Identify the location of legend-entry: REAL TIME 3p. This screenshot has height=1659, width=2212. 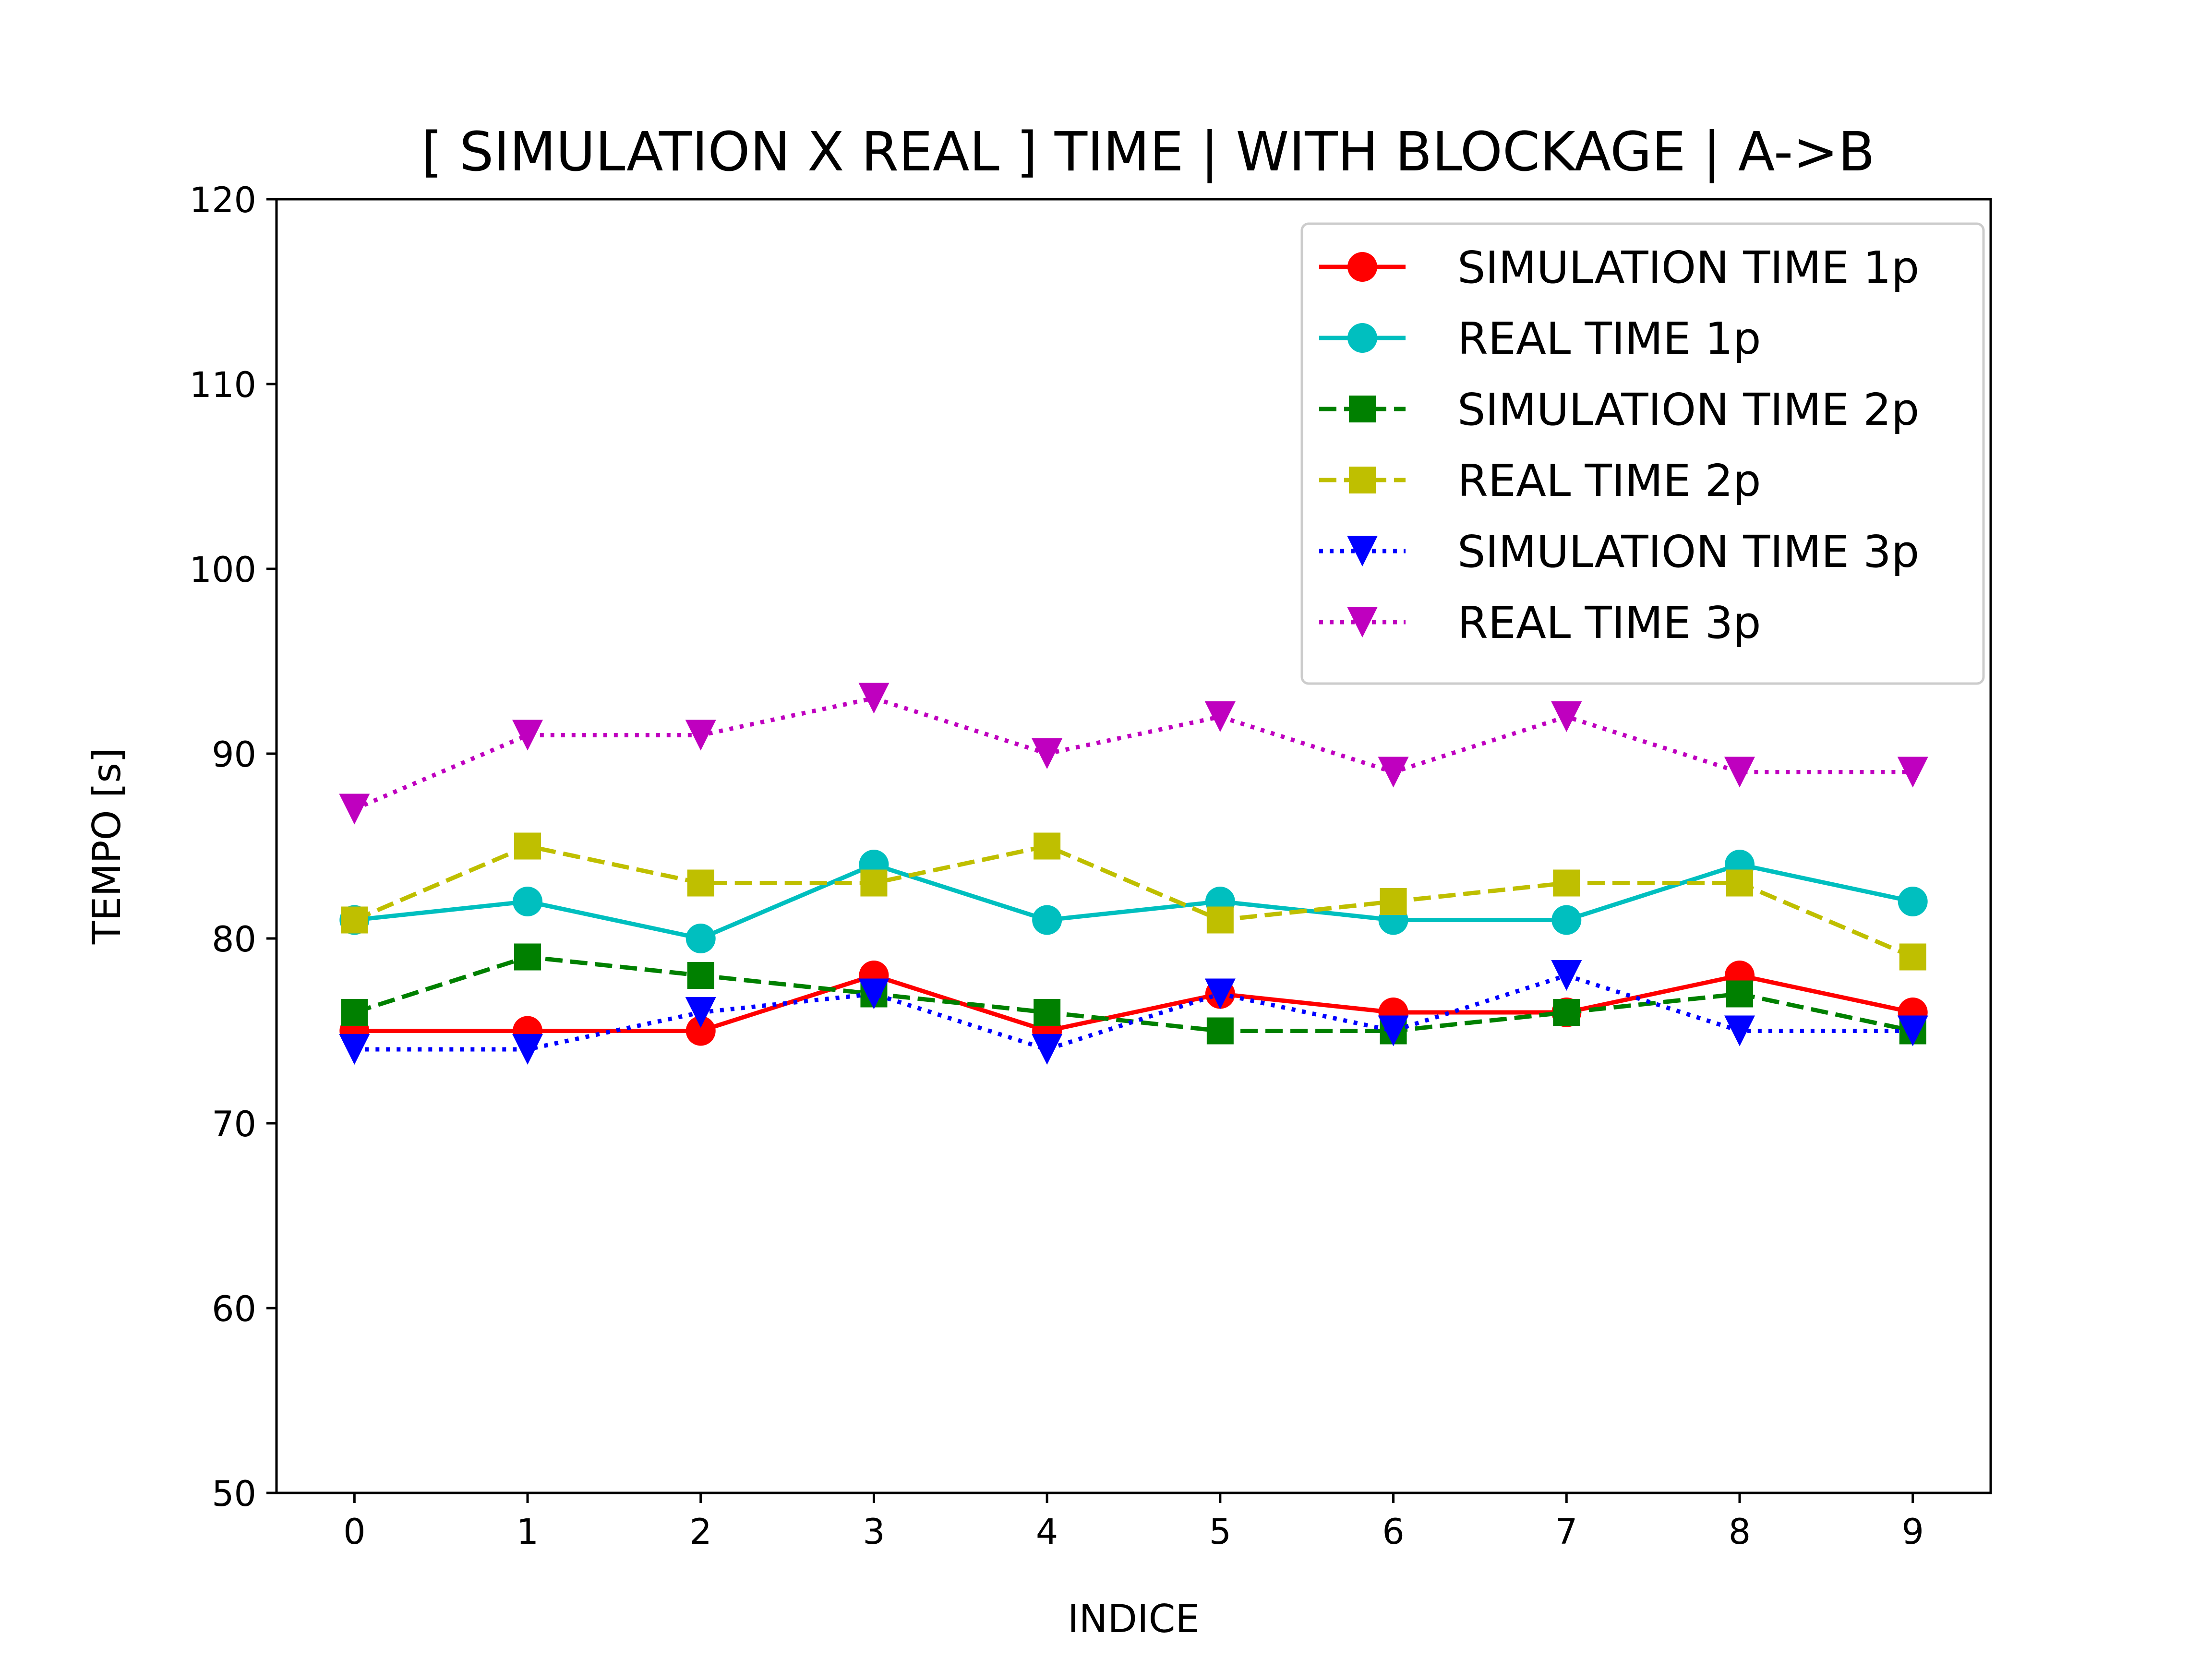
(1540, 623).